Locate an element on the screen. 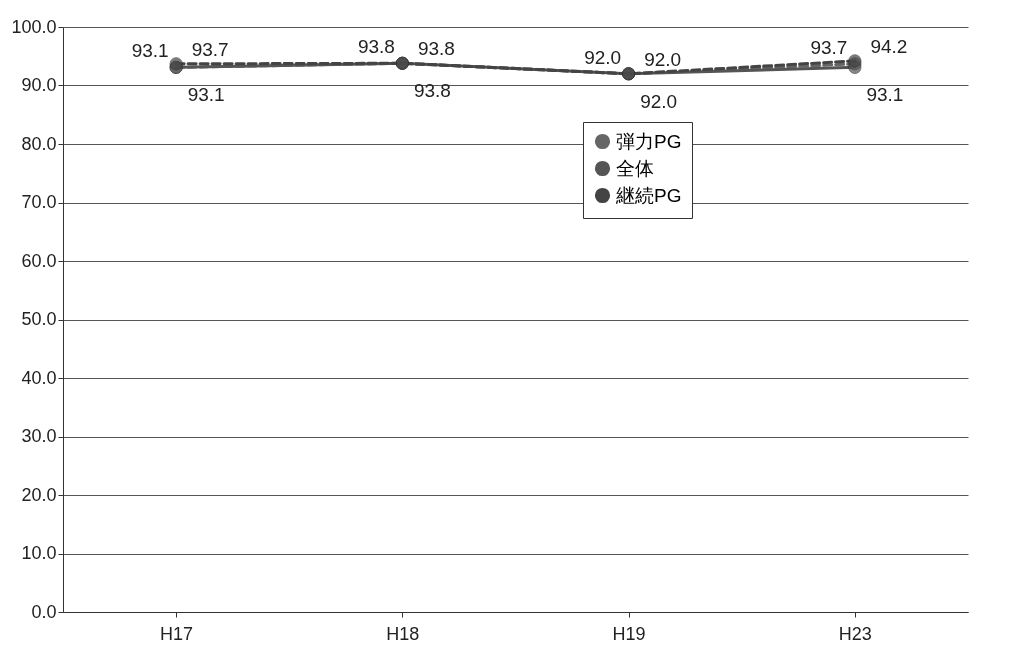 The height and width of the screenshot is (654, 1016). y-tick-label: 100.0 is located at coordinates (34, 26).